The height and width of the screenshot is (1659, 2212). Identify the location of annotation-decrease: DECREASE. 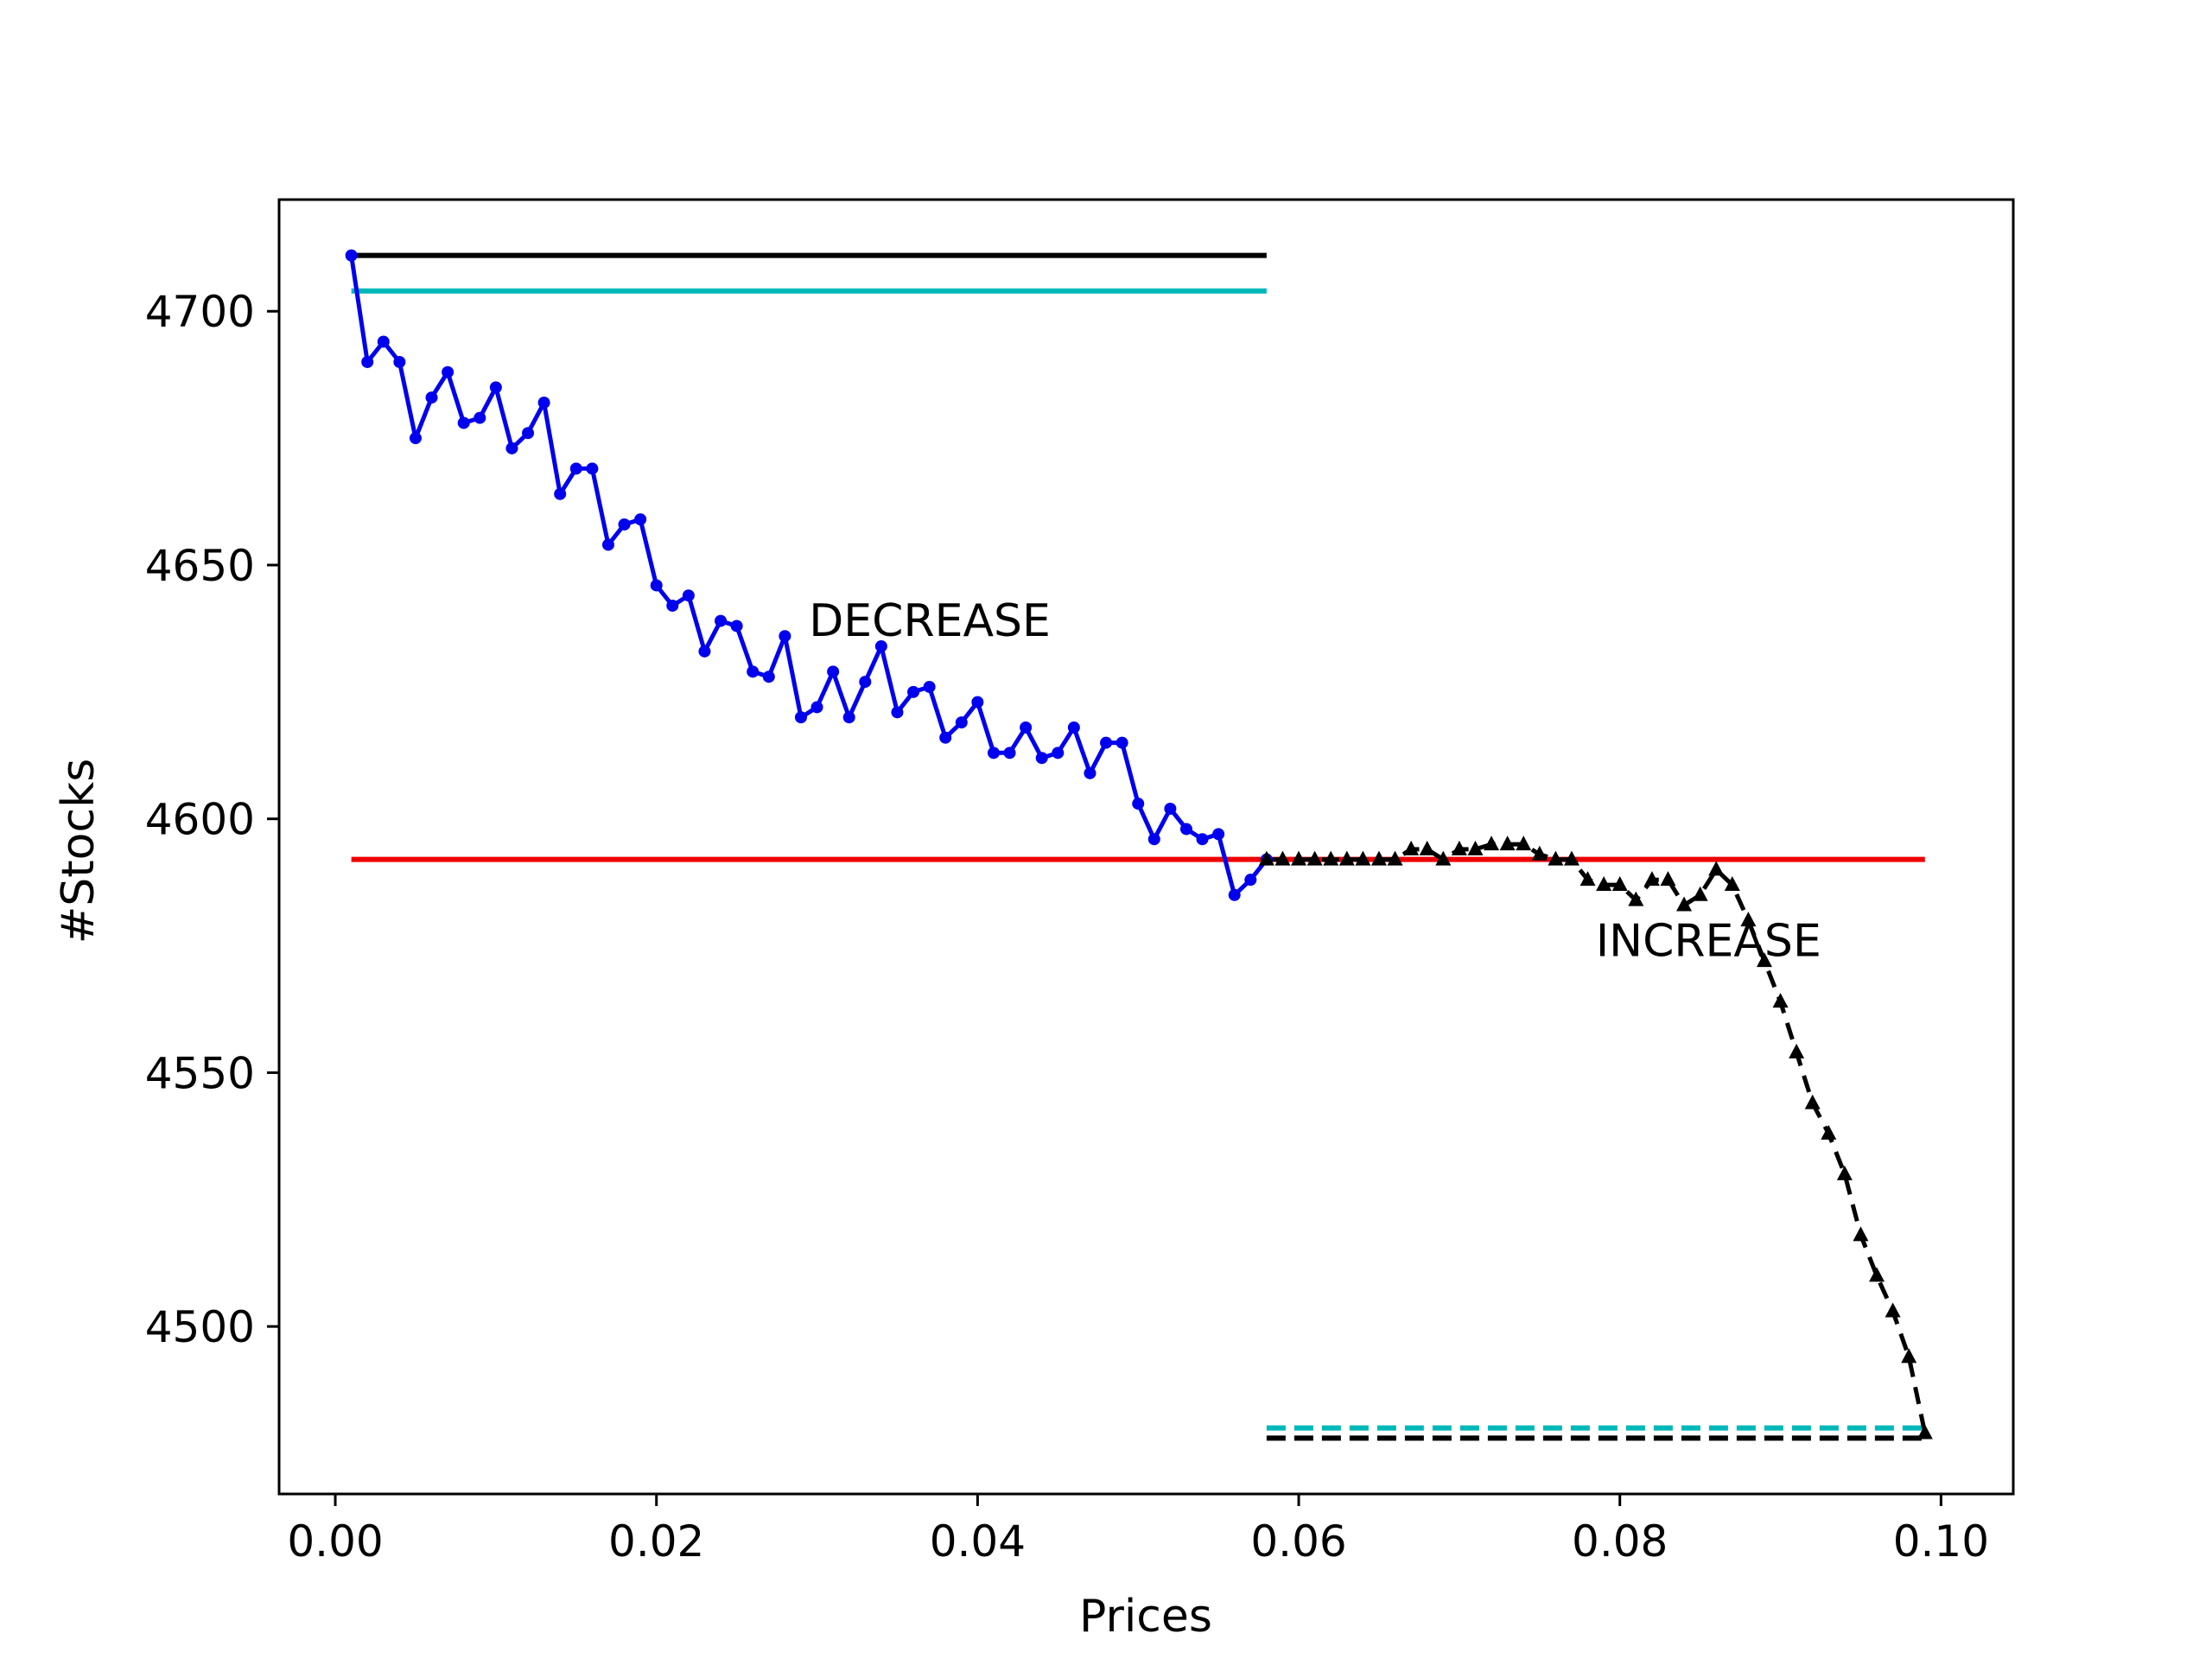
(930, 621).